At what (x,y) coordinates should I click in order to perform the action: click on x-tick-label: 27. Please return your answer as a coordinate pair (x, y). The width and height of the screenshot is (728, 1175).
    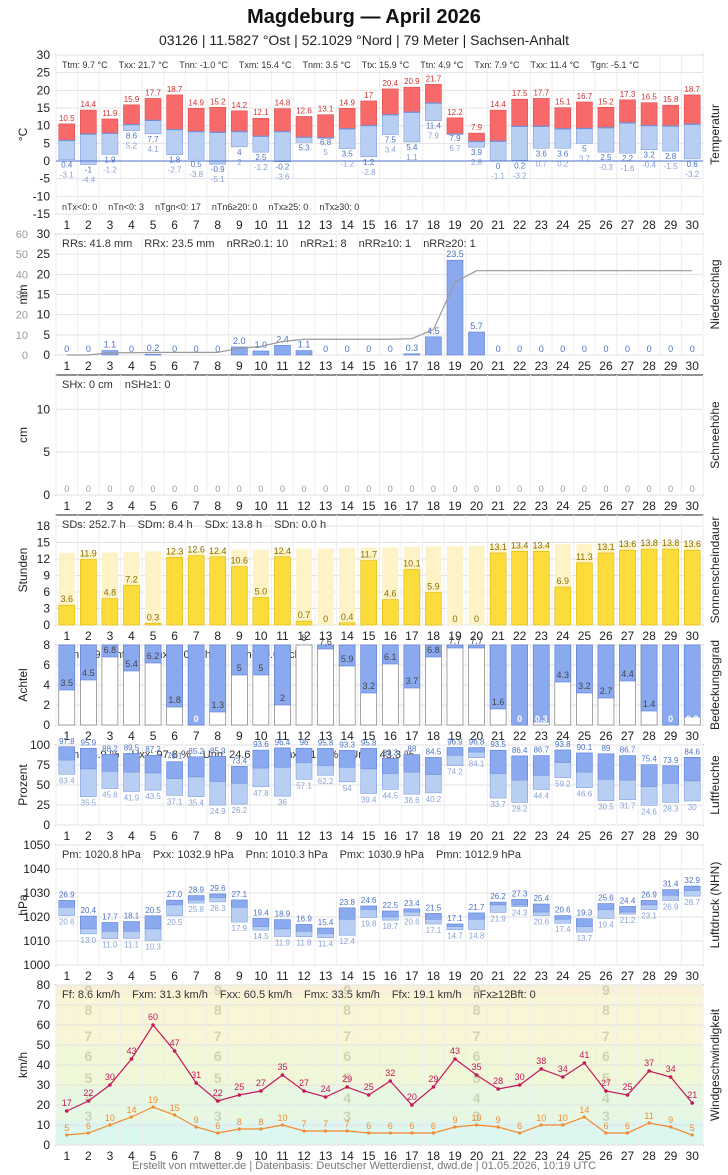
    Looking at the image, I should click on (628, 506).